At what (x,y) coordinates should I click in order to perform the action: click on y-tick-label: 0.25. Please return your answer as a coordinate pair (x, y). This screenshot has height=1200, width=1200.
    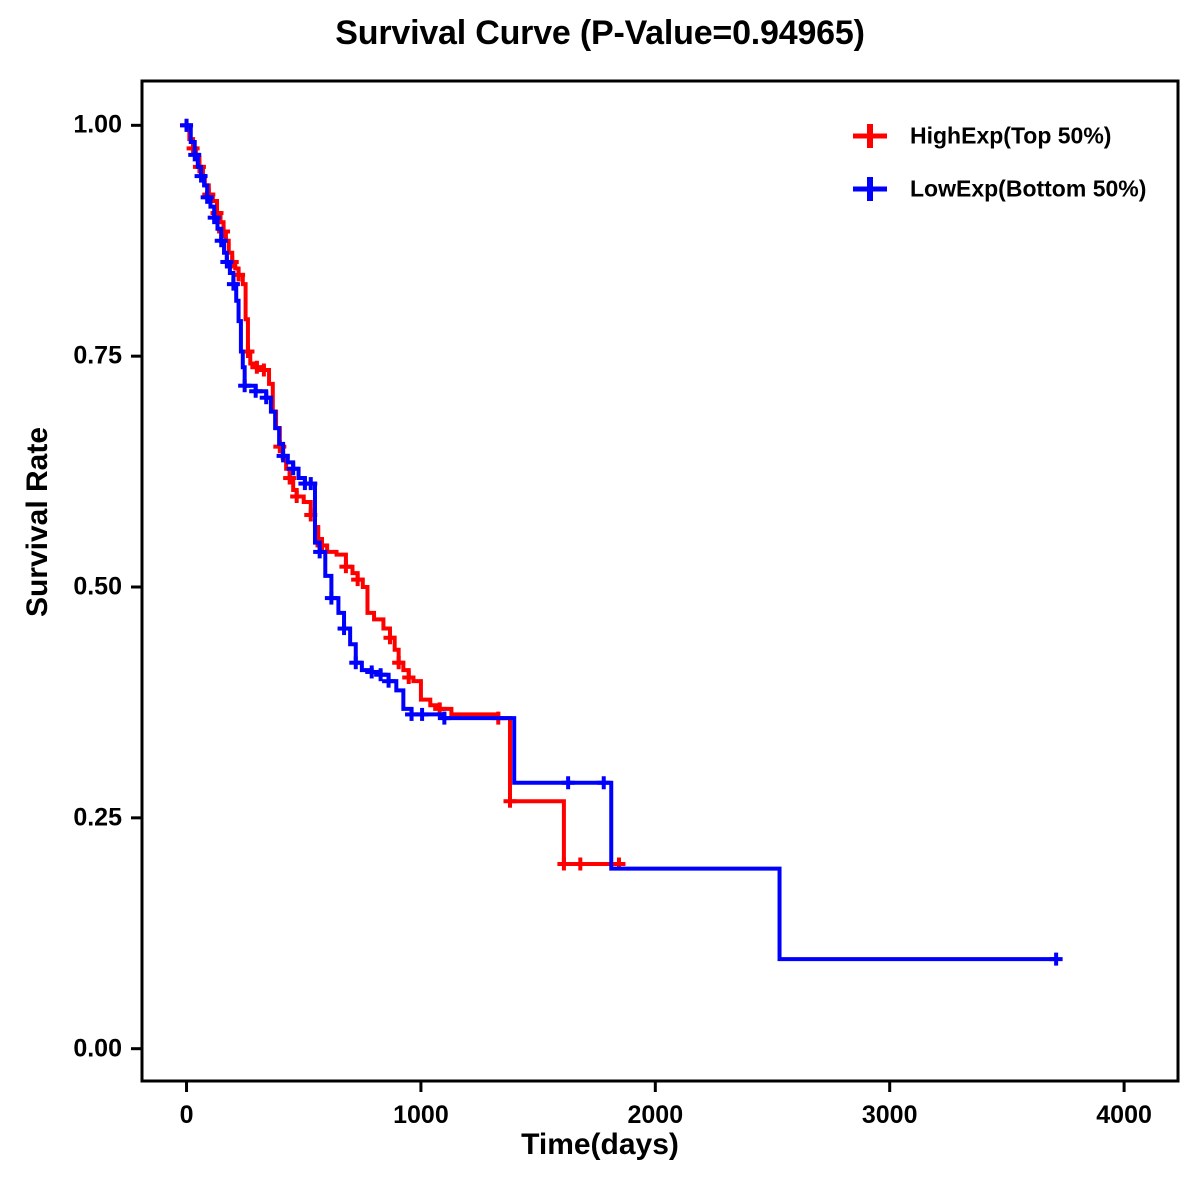
    Looking at the image, I should click on (97, 817).